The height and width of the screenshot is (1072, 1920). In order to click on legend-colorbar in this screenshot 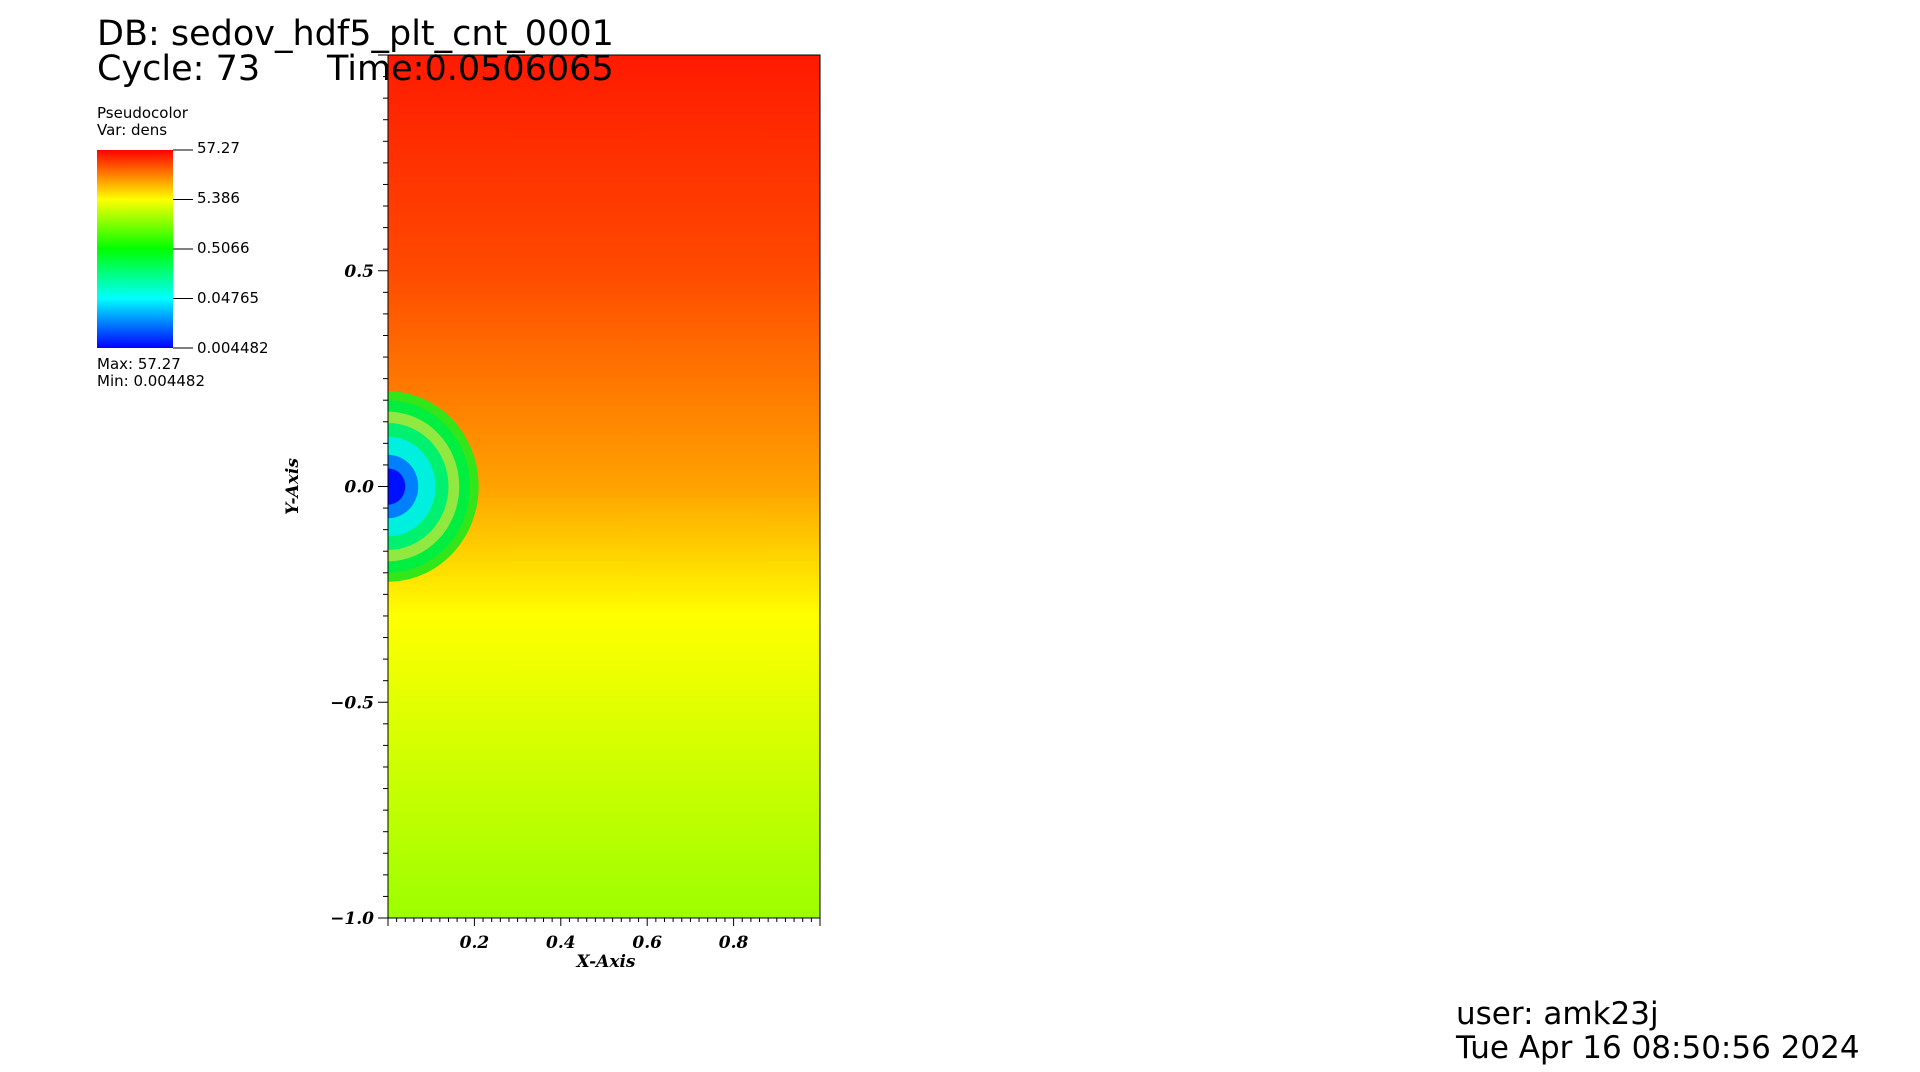, I will do `click(145, 249)`.